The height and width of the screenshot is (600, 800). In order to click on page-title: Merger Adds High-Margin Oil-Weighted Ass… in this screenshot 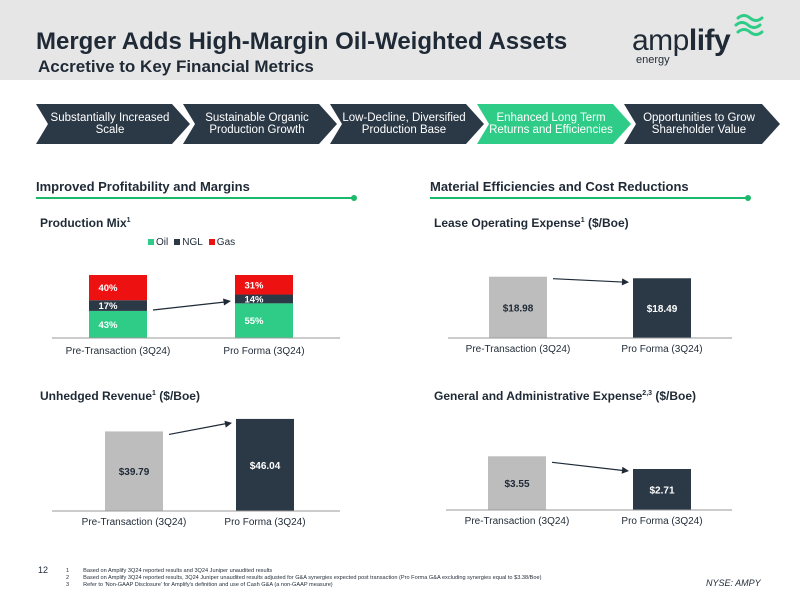, I will do `click(302, 41)`.